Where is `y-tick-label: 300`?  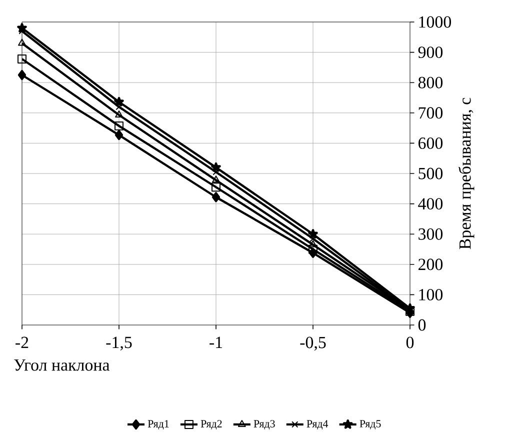 y-tick-label: 300 is located at coordinates (430, 234).